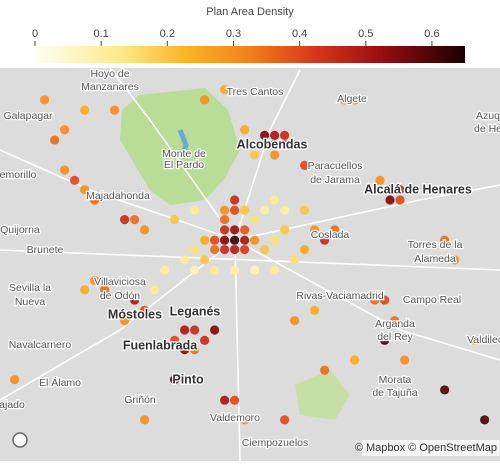 The image size is (500, 466). I want to click on place-label: Griñón, so click(140, 400).